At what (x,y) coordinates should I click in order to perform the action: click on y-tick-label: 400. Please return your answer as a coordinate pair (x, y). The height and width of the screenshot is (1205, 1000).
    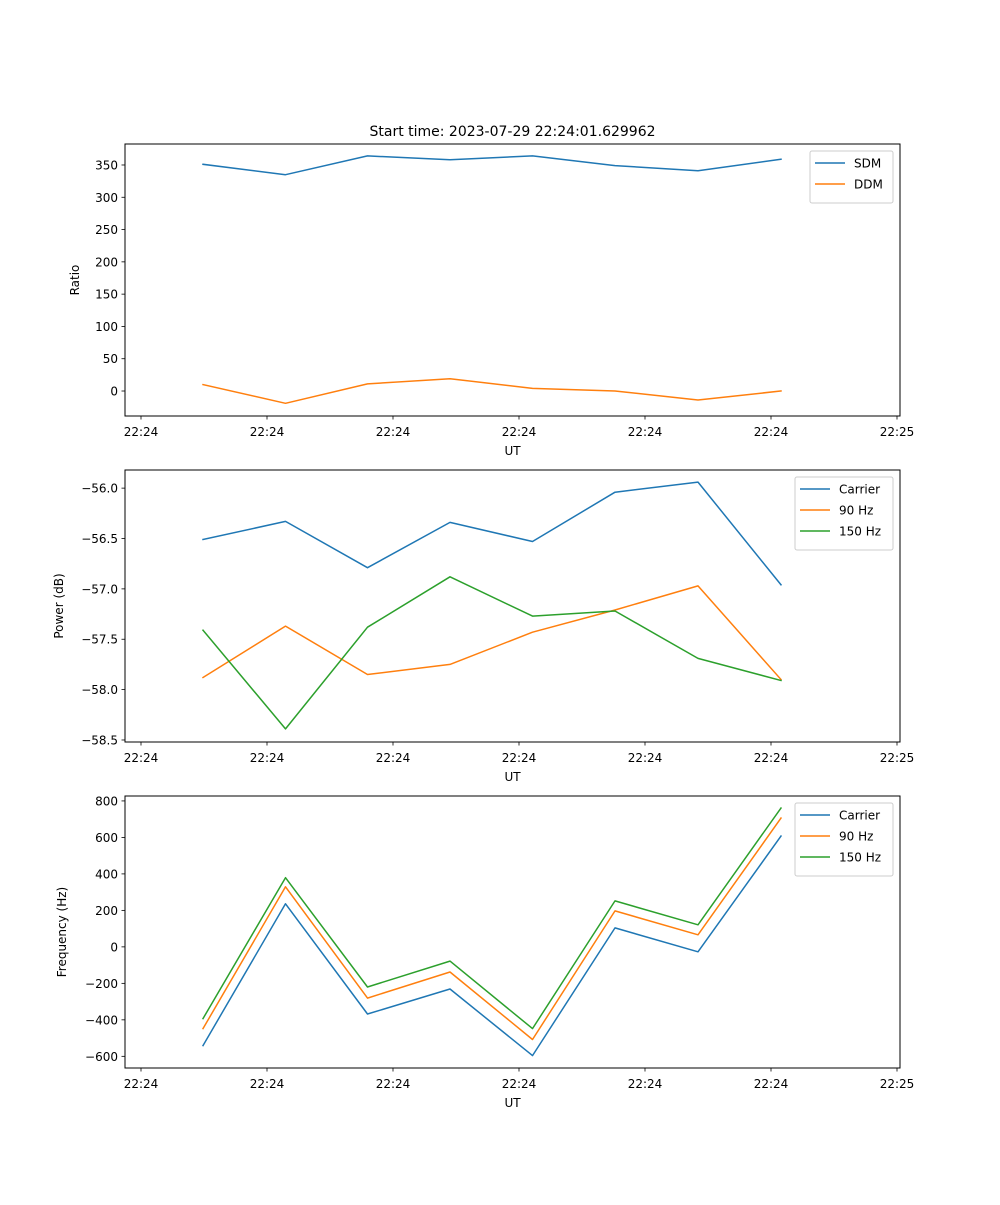
    Looking at the image, I should click on (106, 874).